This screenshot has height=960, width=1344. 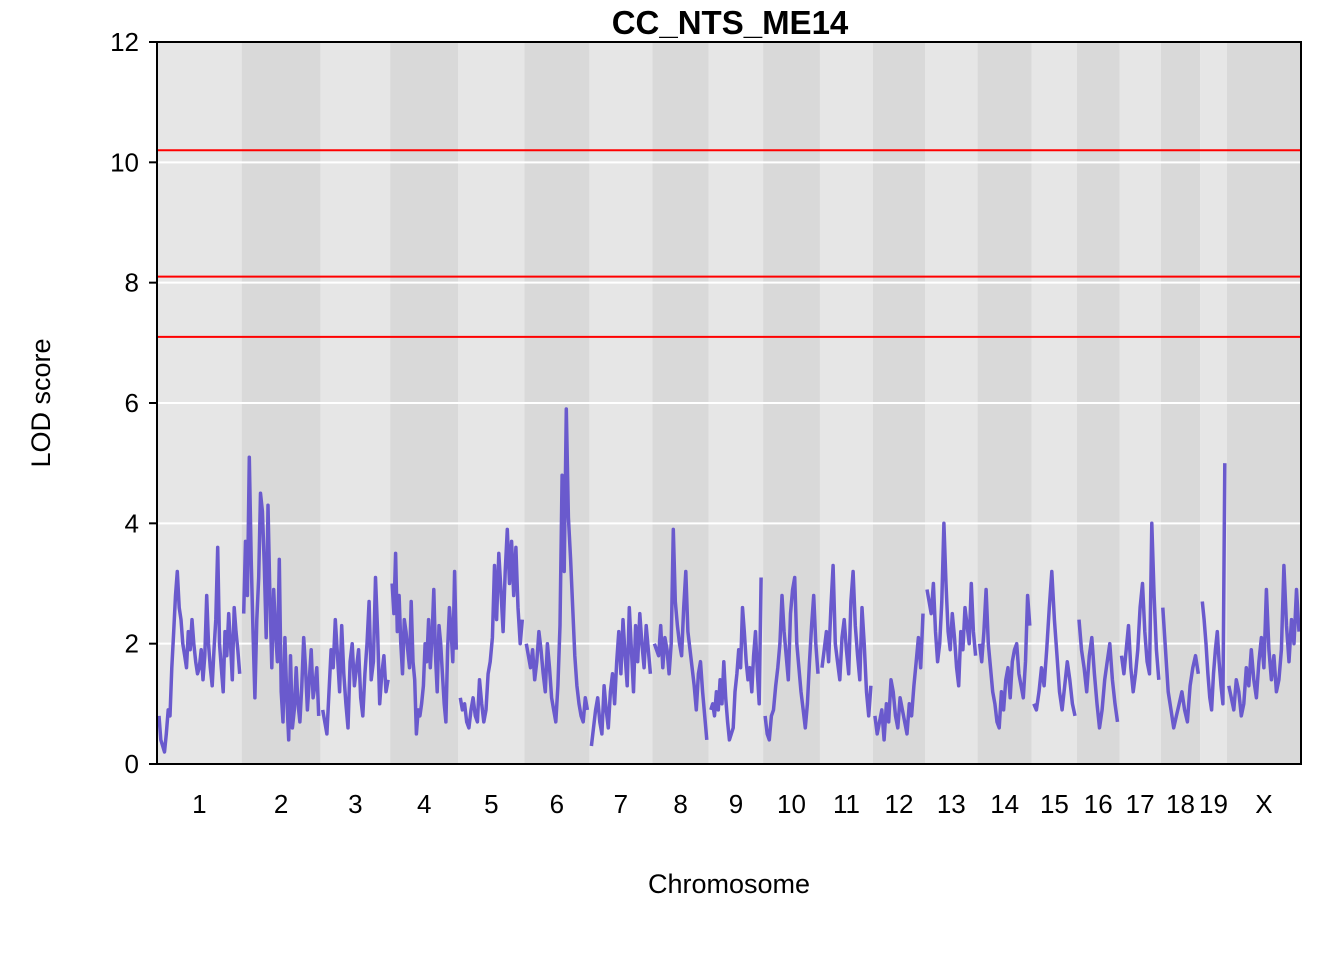 I want to click on x-tick-label-chr-6: 6, so click(x=557, y=804).